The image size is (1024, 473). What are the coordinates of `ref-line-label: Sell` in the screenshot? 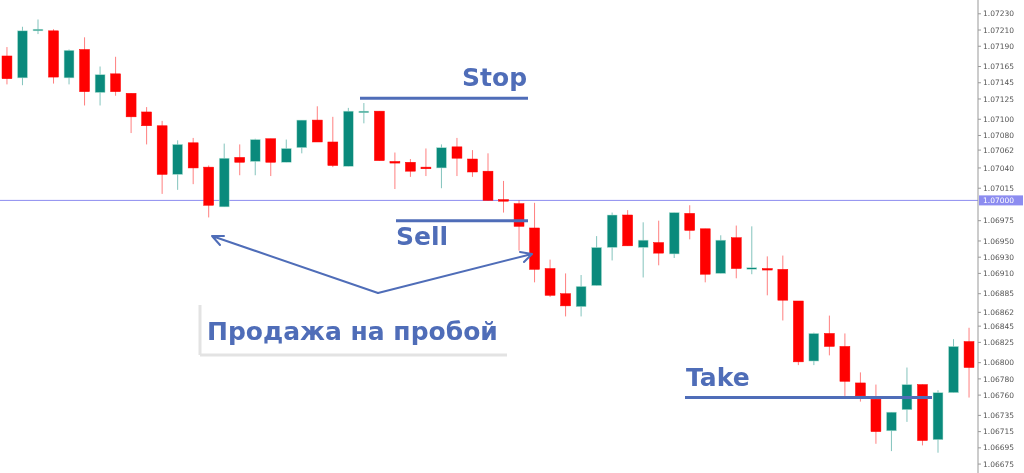 It's located at (422, 236).